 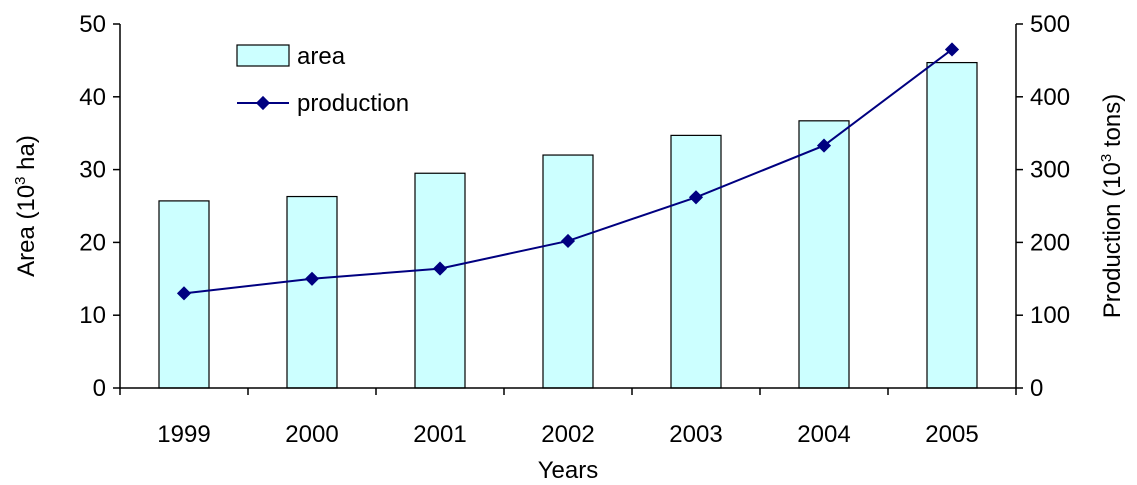 I want to click on x-tick-label: 2002, so click(x=567, y=434).